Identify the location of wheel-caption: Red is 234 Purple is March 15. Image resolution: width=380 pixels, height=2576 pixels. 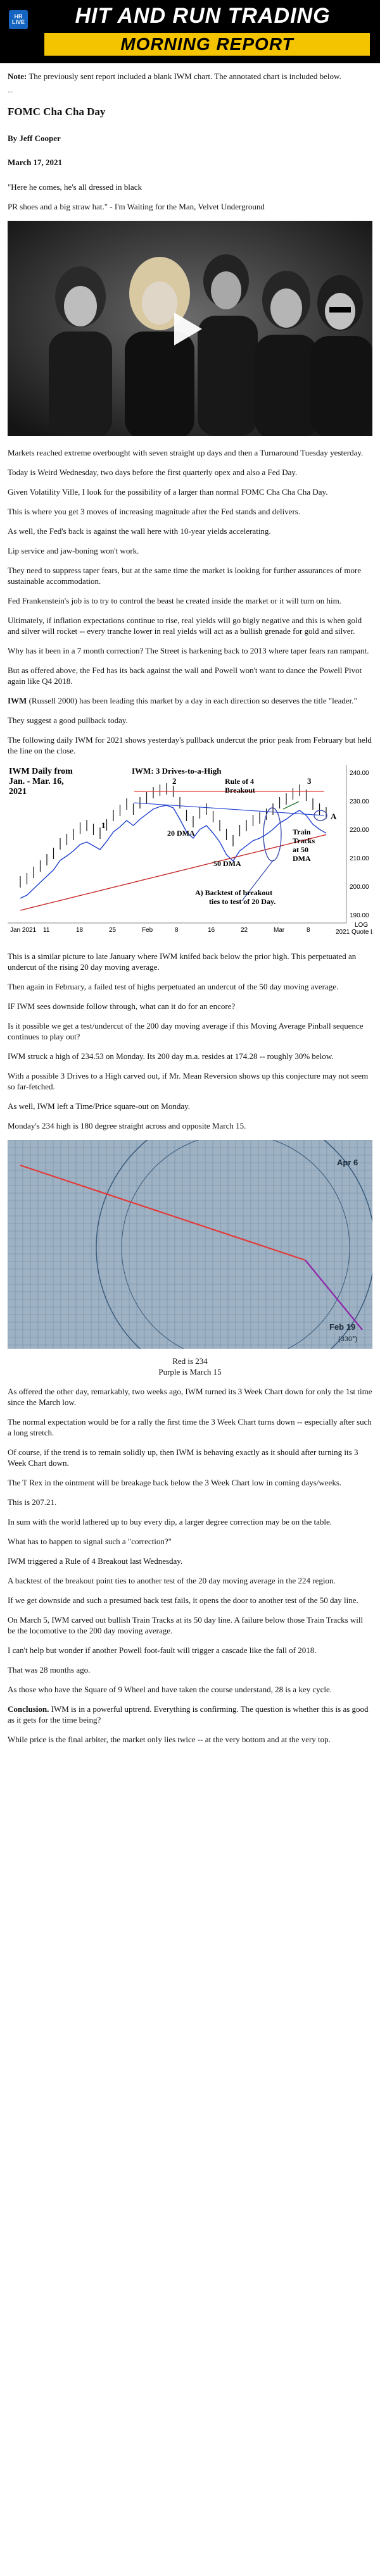
(190, 1367).